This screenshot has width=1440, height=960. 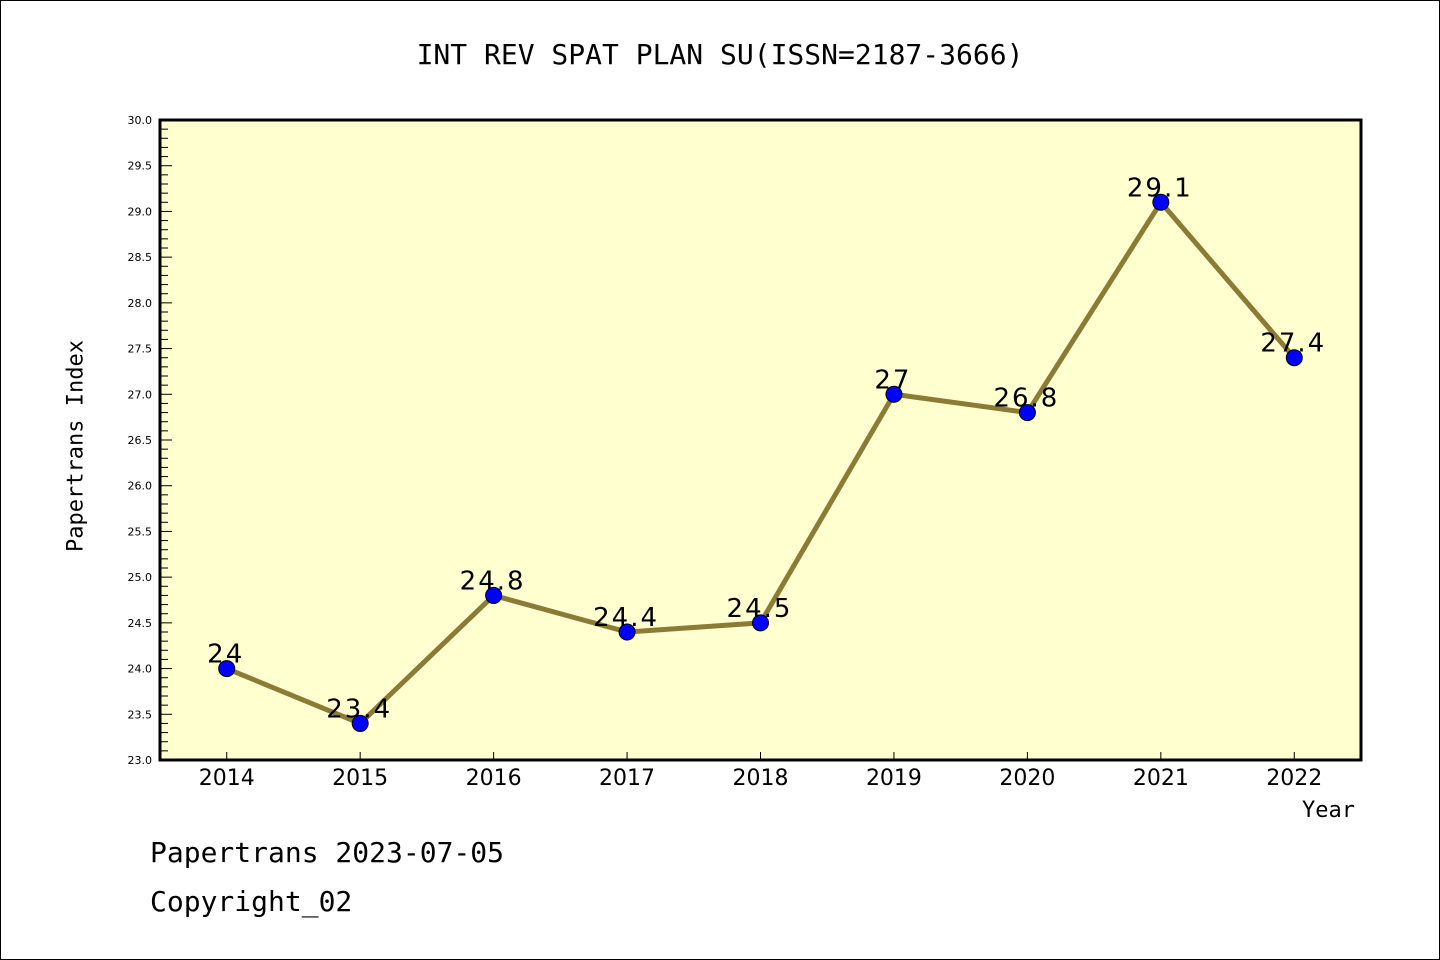 I want to click on x-tick-label: 2022, so click(x=1294, y=778).